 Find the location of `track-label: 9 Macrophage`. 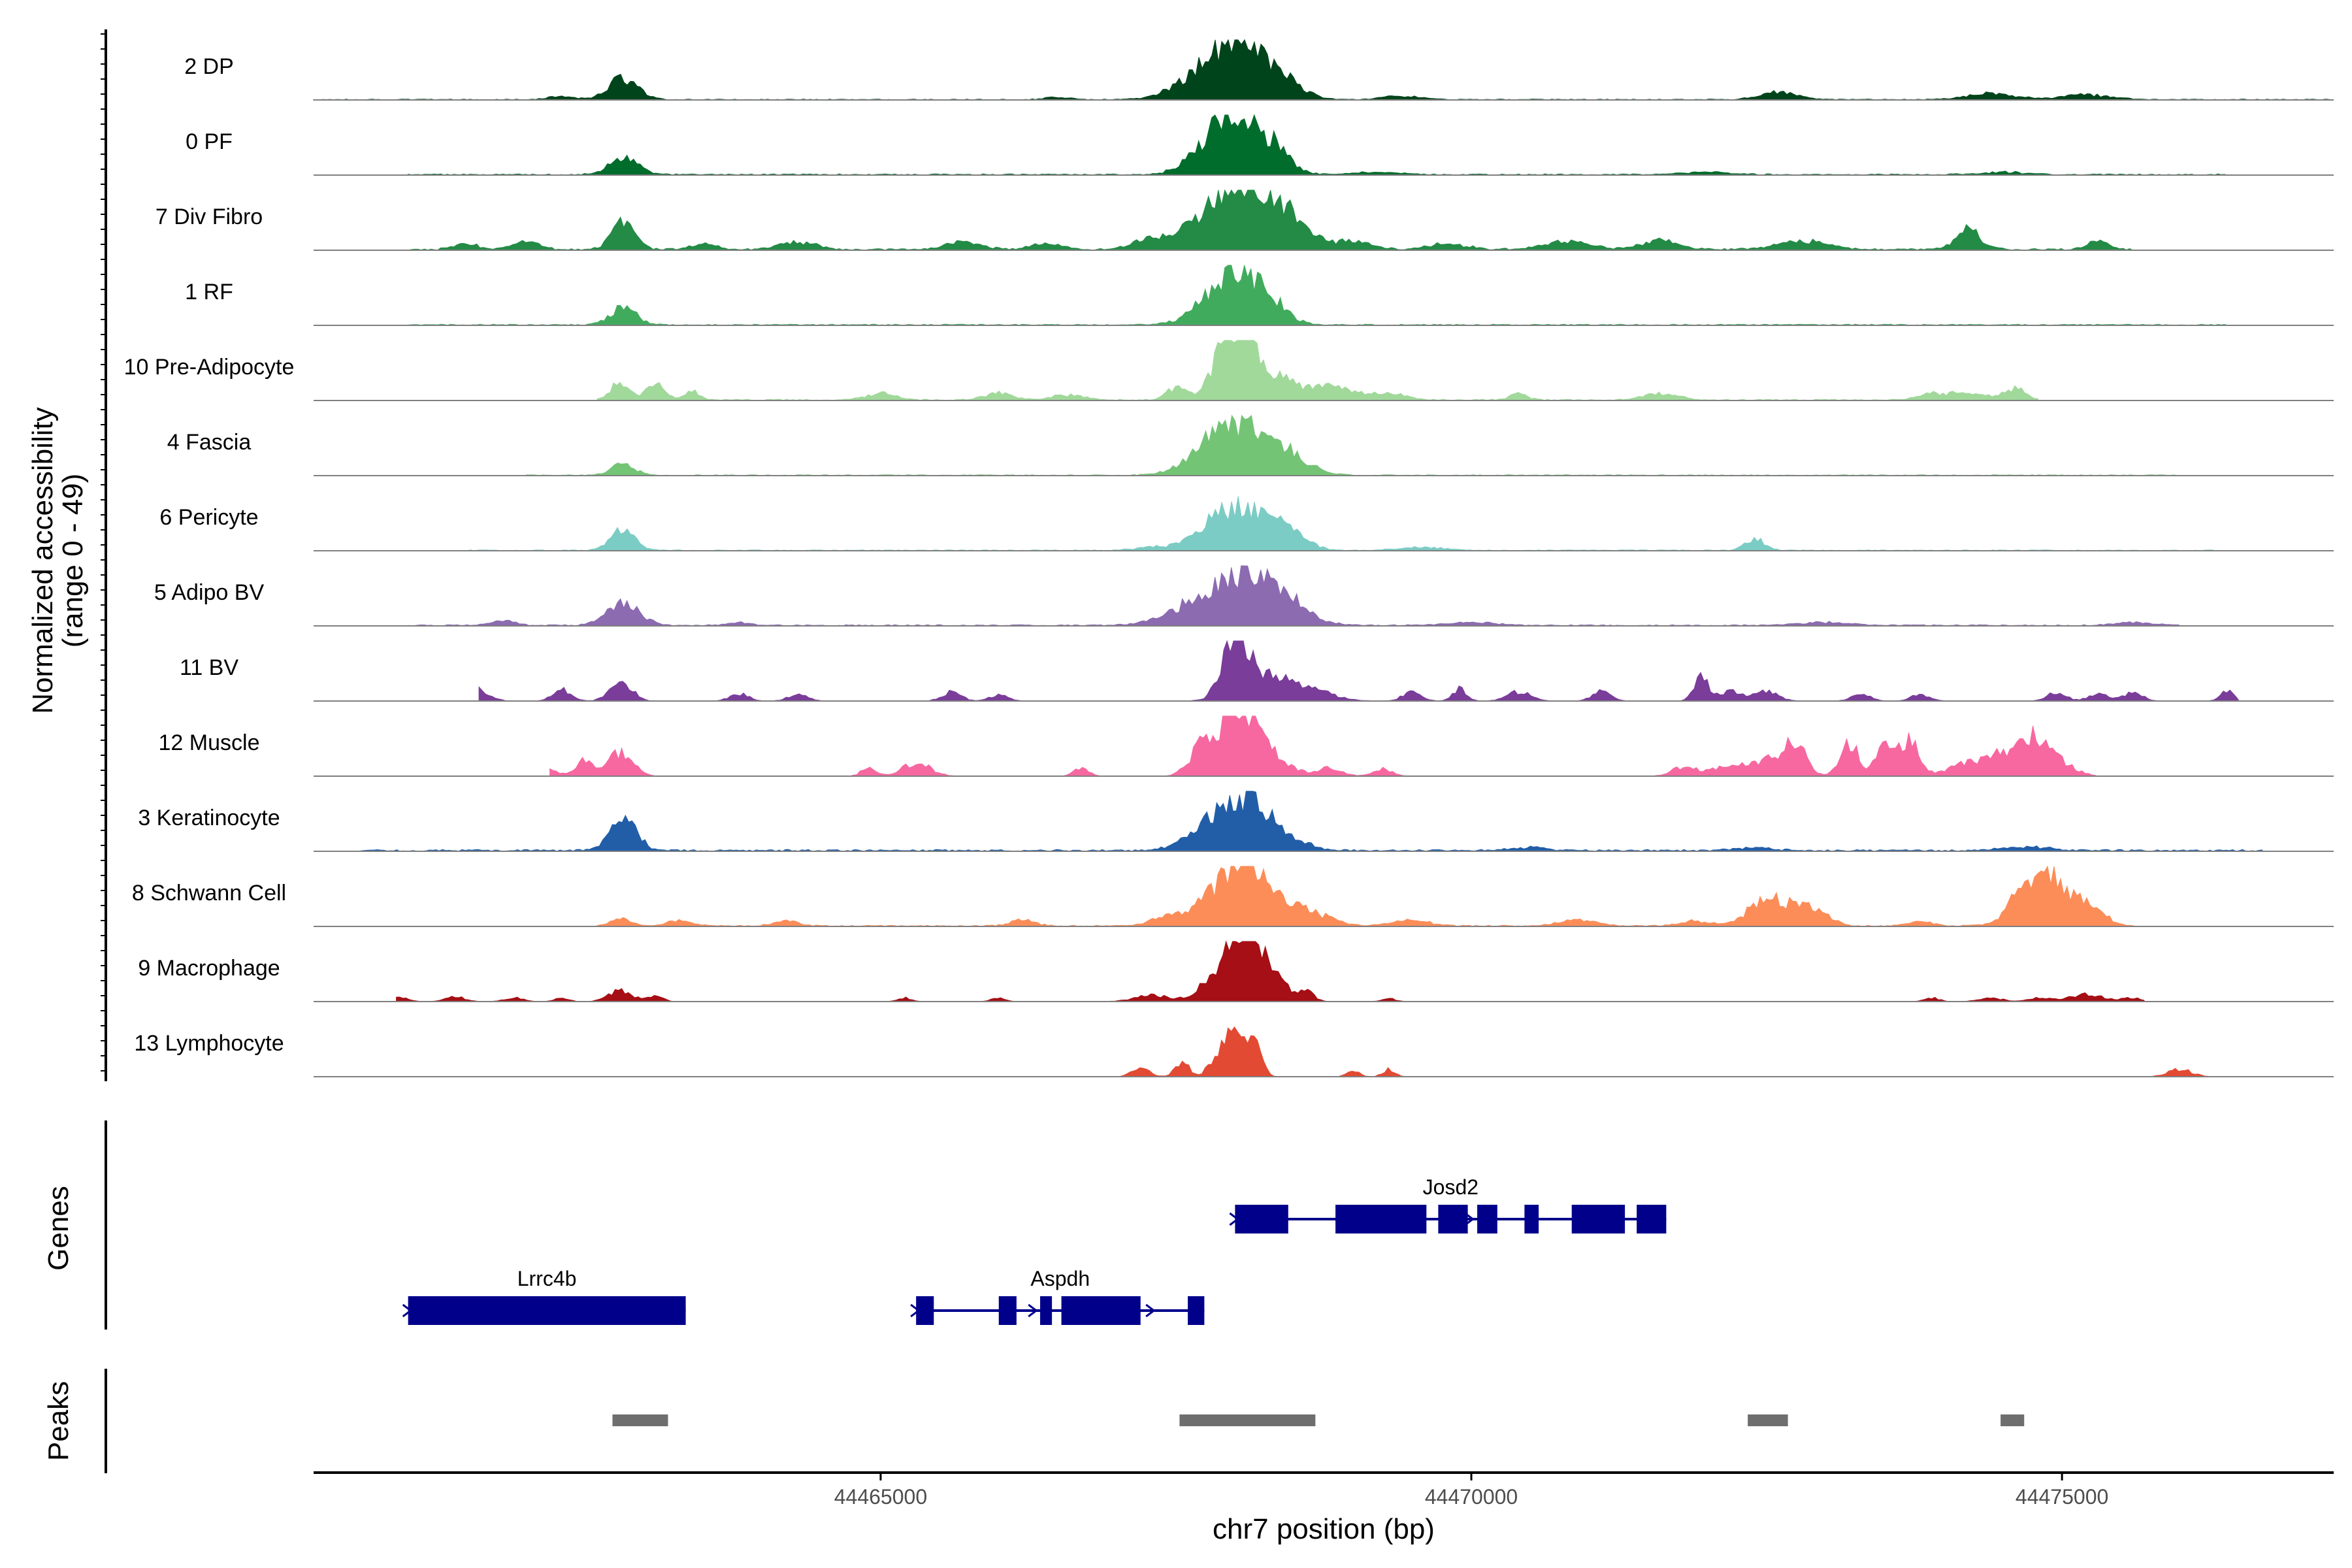

track-label: 9 Macrophage is located at coordinates (209, 968).